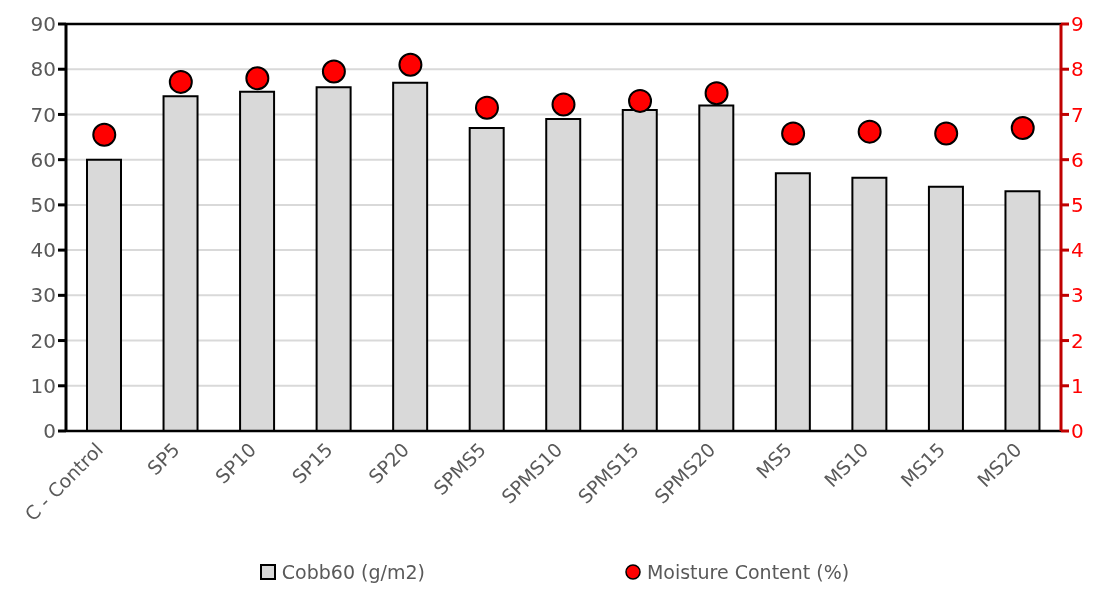 This screenshot has height=601, width=1119. I want to click on y-tick-label: 80, so click(43, 69).